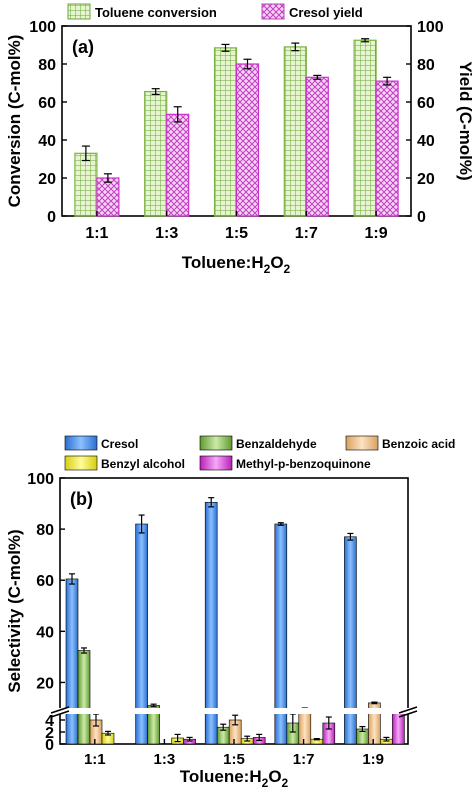 The height and width of the screenshot is (792, 474). I want to click on chart-b-panel-label: (b), so click(81, 499).